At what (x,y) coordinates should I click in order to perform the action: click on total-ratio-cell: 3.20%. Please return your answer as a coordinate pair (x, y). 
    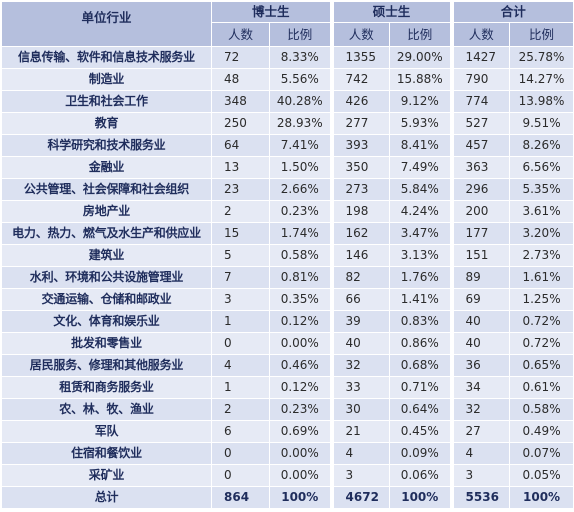
    Looking at the image, I should click on (541, 233).